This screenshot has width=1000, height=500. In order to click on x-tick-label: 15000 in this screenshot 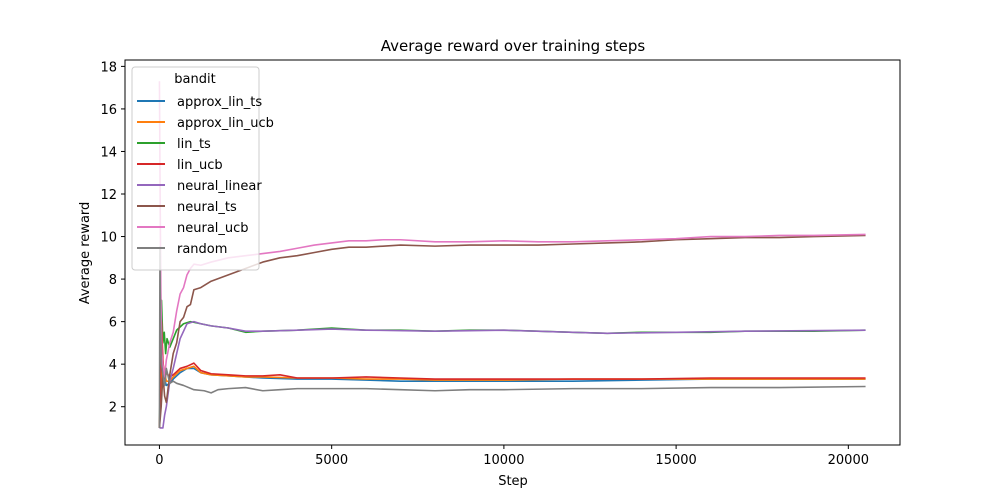, I will do `click(675, 460)`.